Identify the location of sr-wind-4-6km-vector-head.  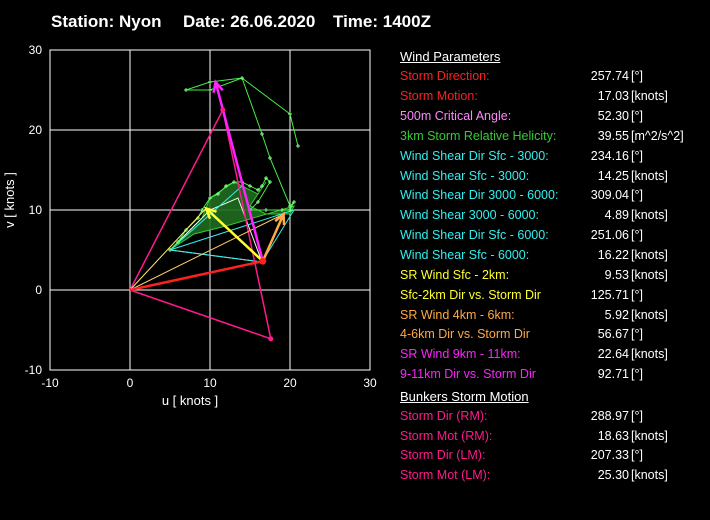
(280, 218).